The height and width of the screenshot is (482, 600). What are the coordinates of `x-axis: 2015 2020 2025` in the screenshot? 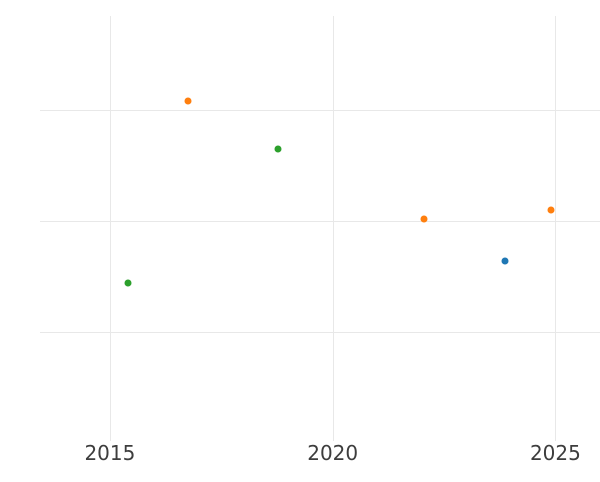 It's located at (320, 453).